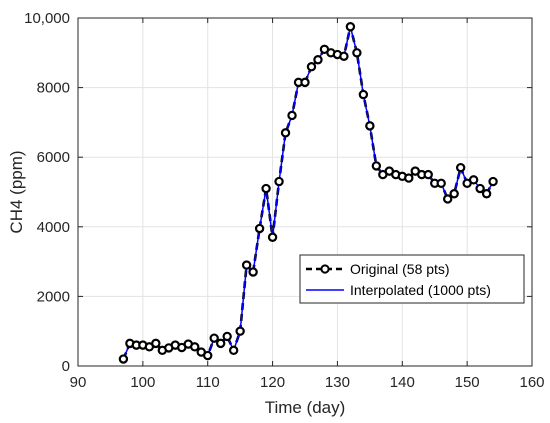 This screenshot has width=550, height=423. What do you see at coordinates (402, 382) in the screenshot?
I see `x-tick-label: 140` at bounding box center [402, 382].